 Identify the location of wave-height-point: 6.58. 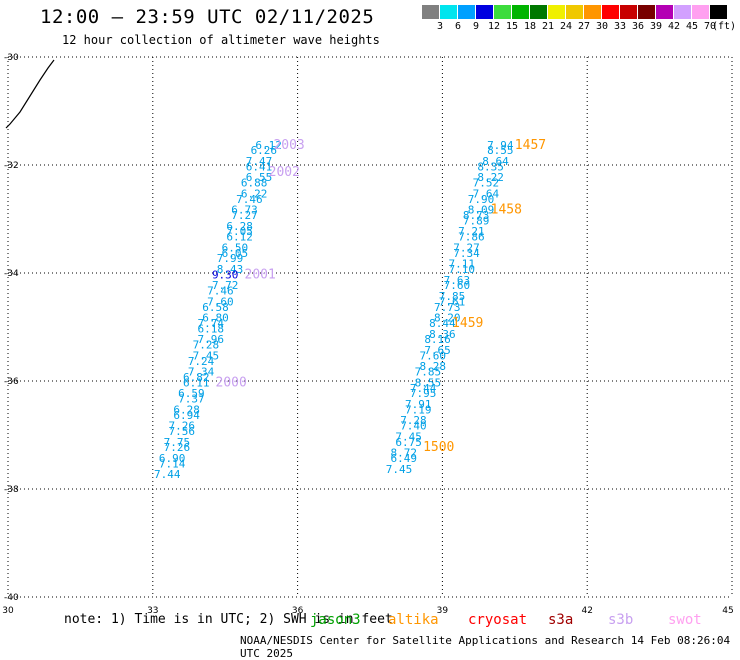
(215, 307).